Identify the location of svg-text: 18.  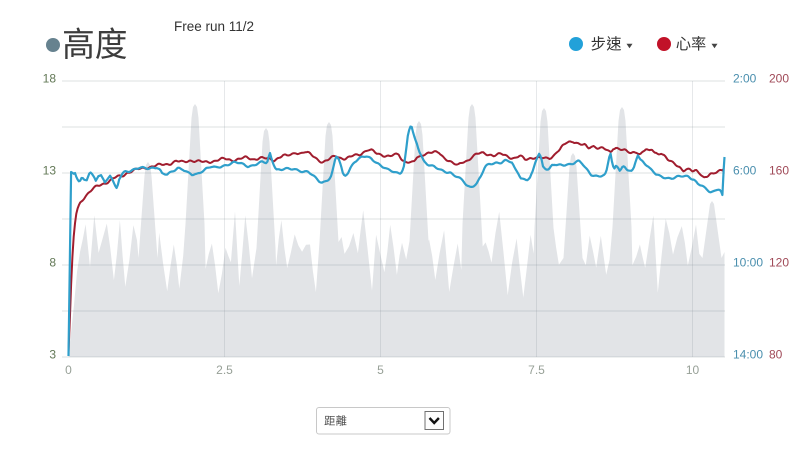
(50, 79).